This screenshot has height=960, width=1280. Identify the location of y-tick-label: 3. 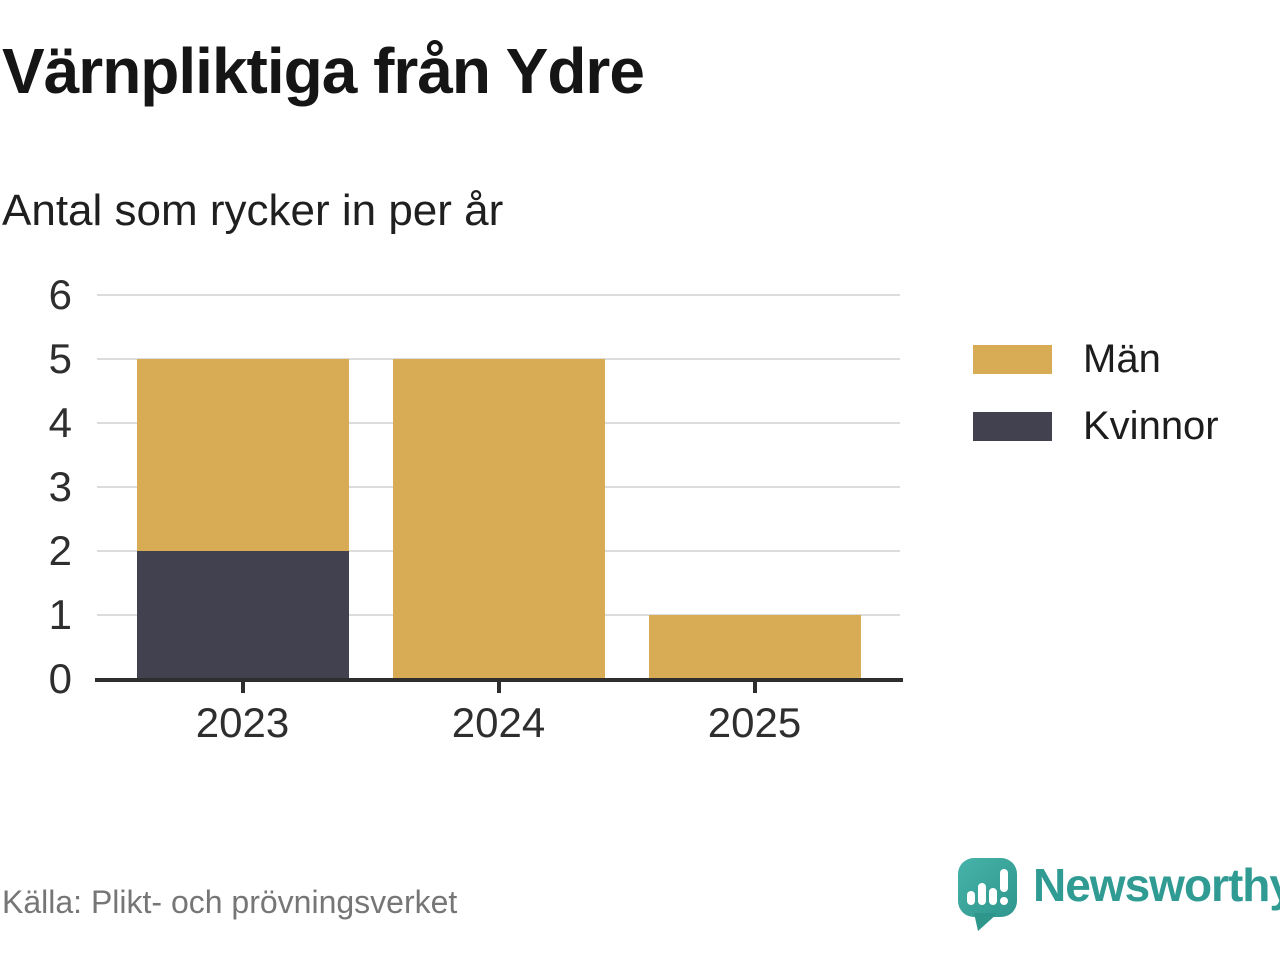
(60, 486).